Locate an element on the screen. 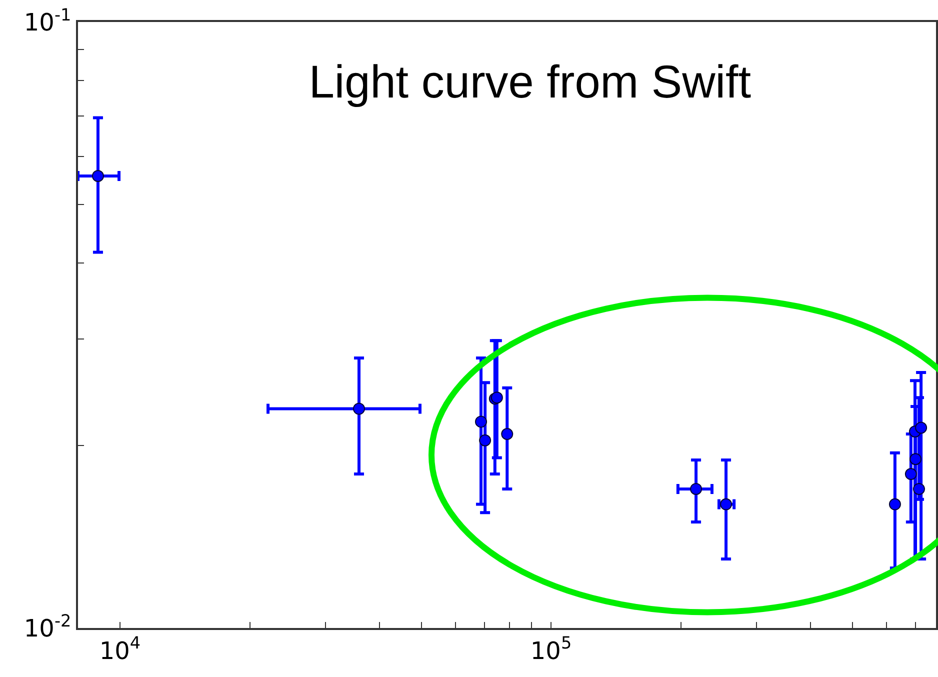  x-tick-label: 10$^{5}$ is located at coordinates (551, 648).